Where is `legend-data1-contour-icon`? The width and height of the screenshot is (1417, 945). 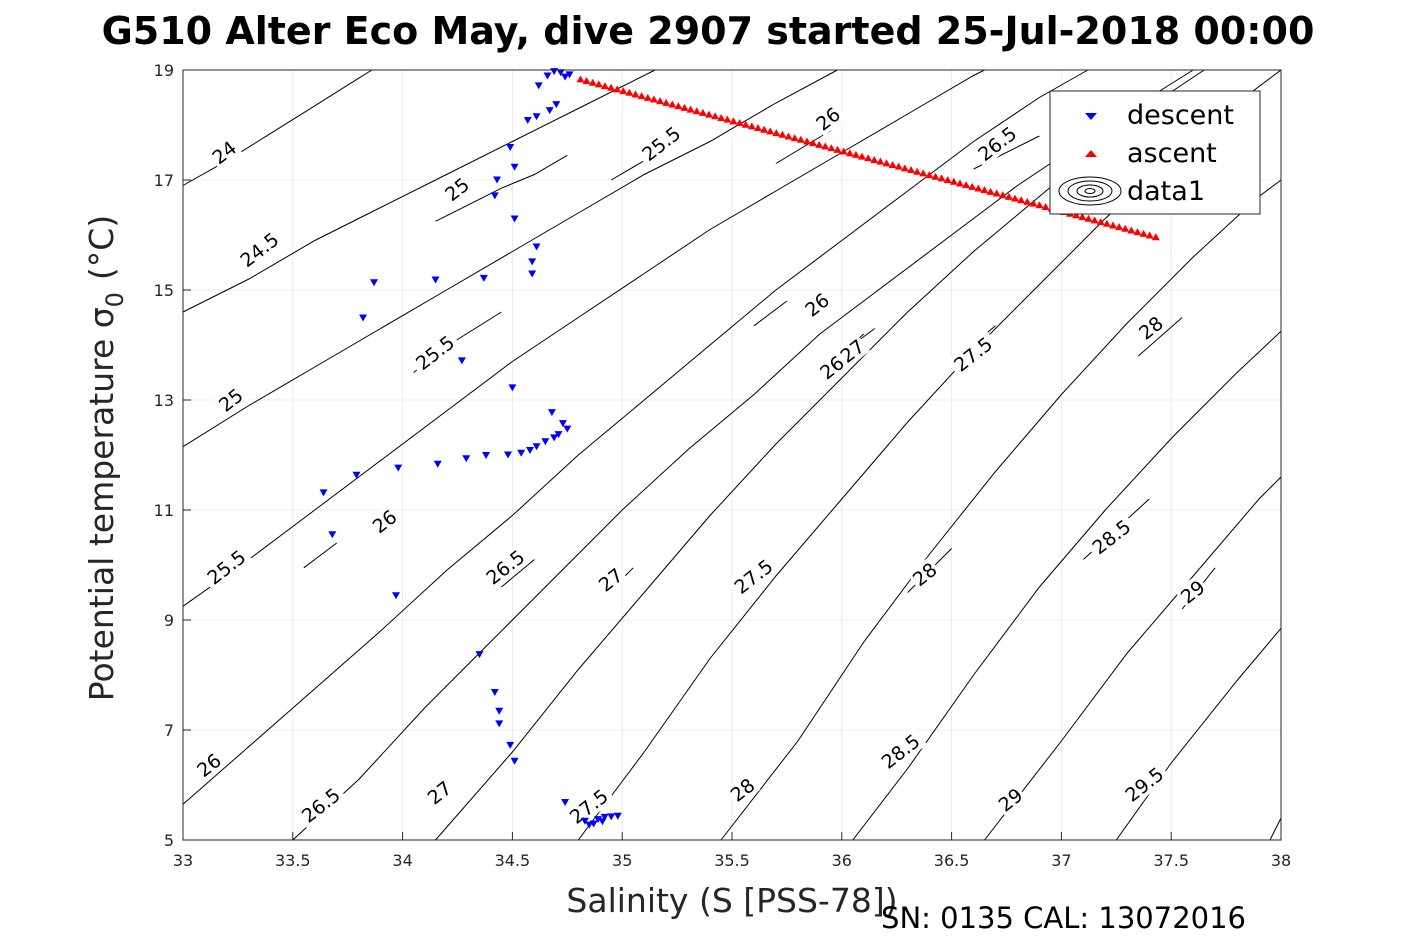
legend-data1-contour-icon is located at coordinates (1090, 191).